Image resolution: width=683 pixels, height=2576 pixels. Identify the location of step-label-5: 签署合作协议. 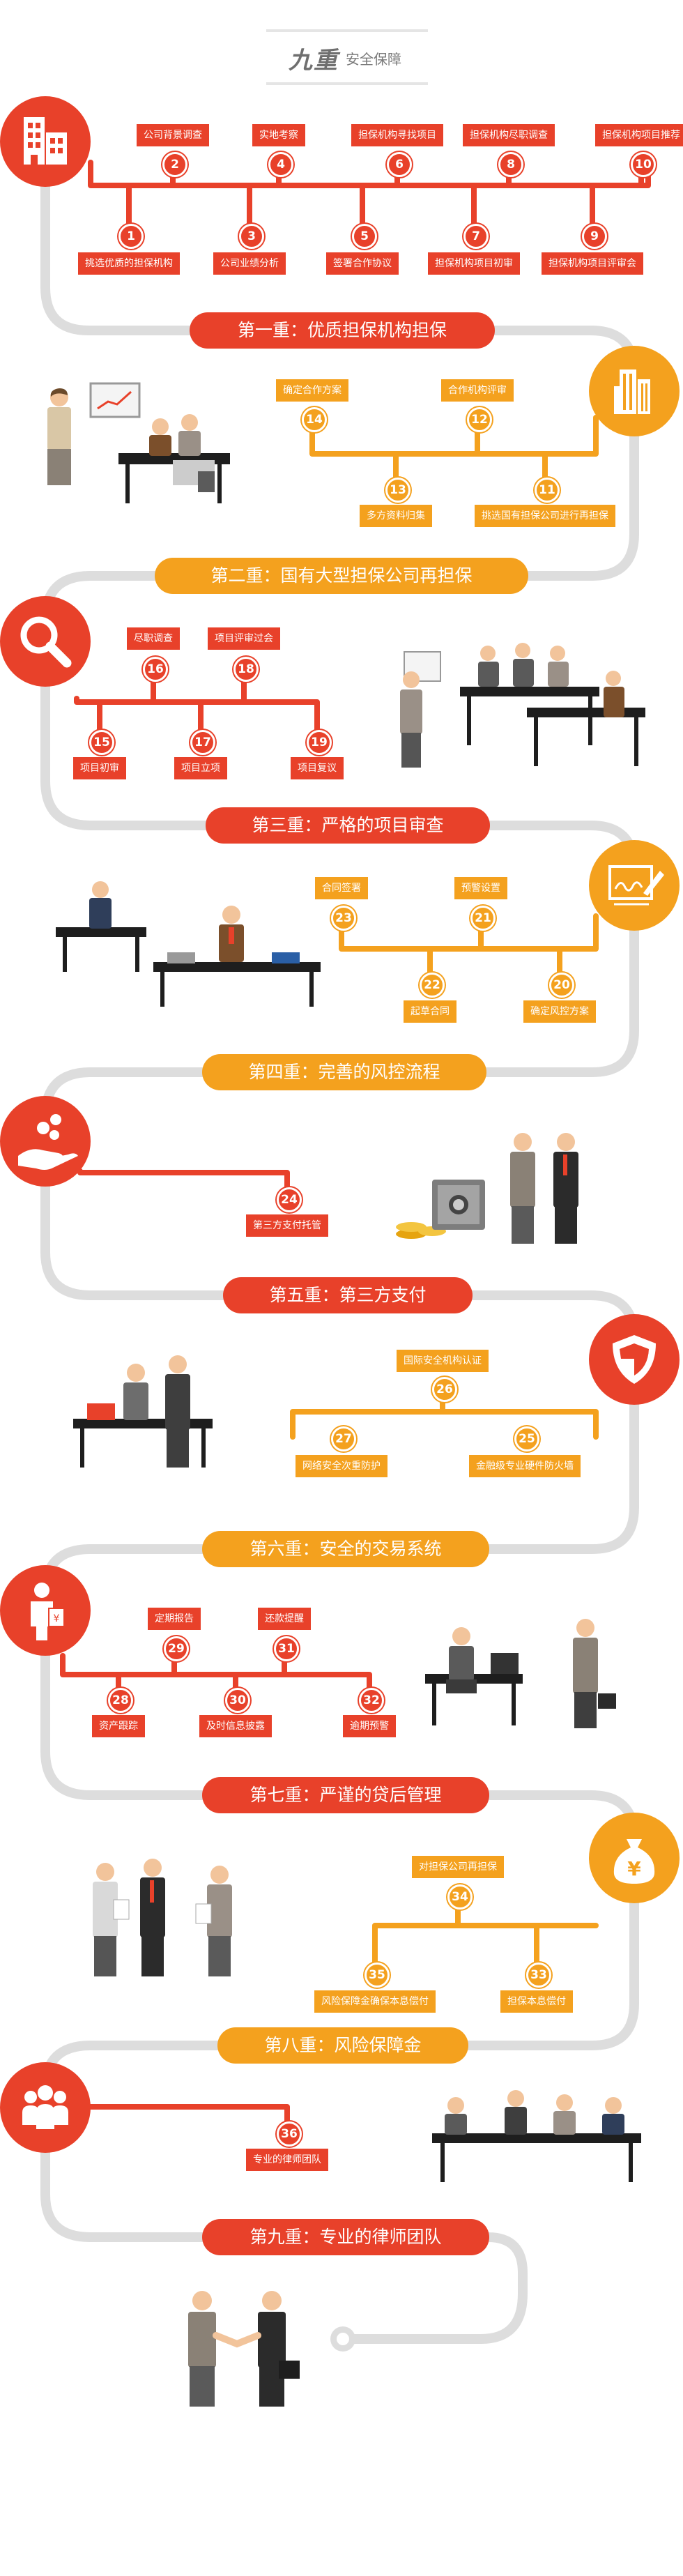
(362, 263).